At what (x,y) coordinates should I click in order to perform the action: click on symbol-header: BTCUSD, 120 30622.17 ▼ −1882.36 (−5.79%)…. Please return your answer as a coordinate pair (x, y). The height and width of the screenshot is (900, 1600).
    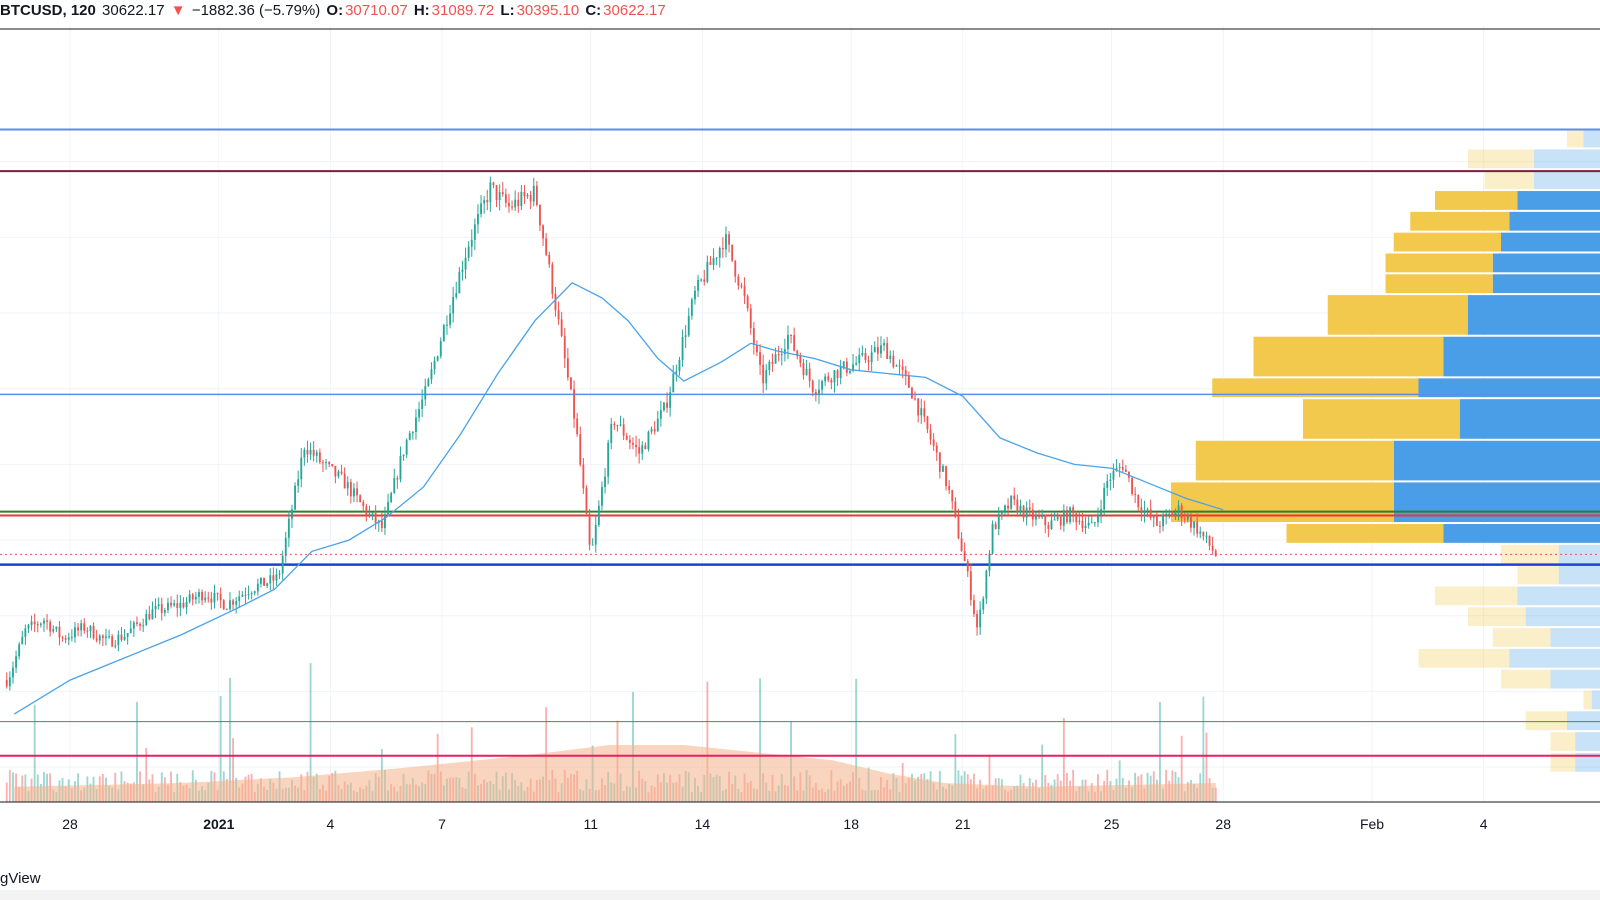
    Looking at the image, I should click on (800, 12).